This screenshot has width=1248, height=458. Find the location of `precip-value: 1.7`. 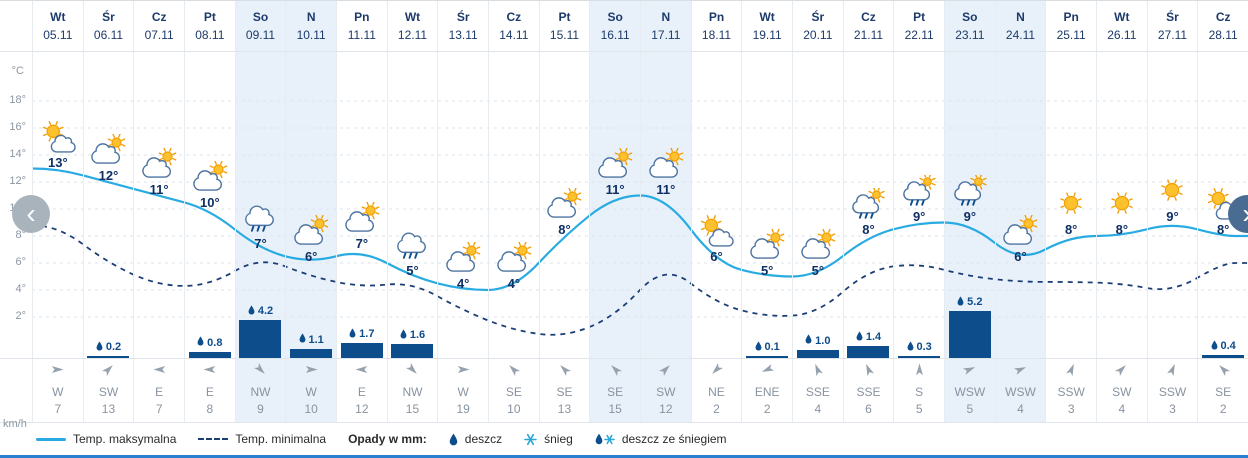

precip-value: 1.7 is located at coordinates (367, 334).